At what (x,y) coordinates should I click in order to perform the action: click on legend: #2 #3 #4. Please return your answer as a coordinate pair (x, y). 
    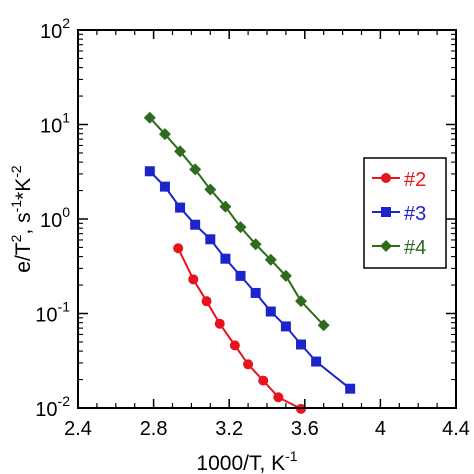
    Looking at the image, I should click on (405, 213).